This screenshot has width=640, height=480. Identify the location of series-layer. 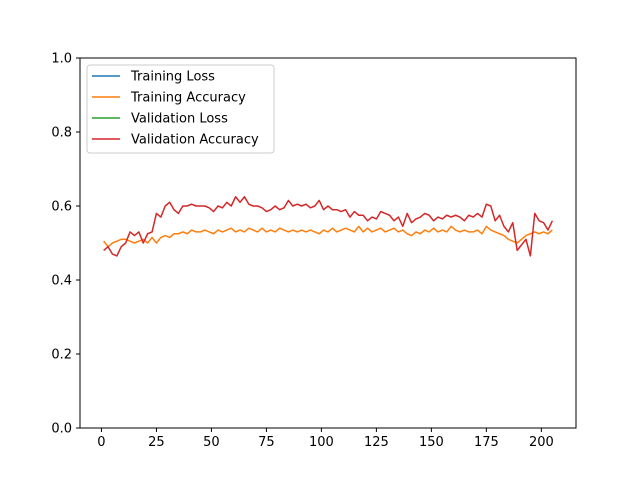
(328, 226).